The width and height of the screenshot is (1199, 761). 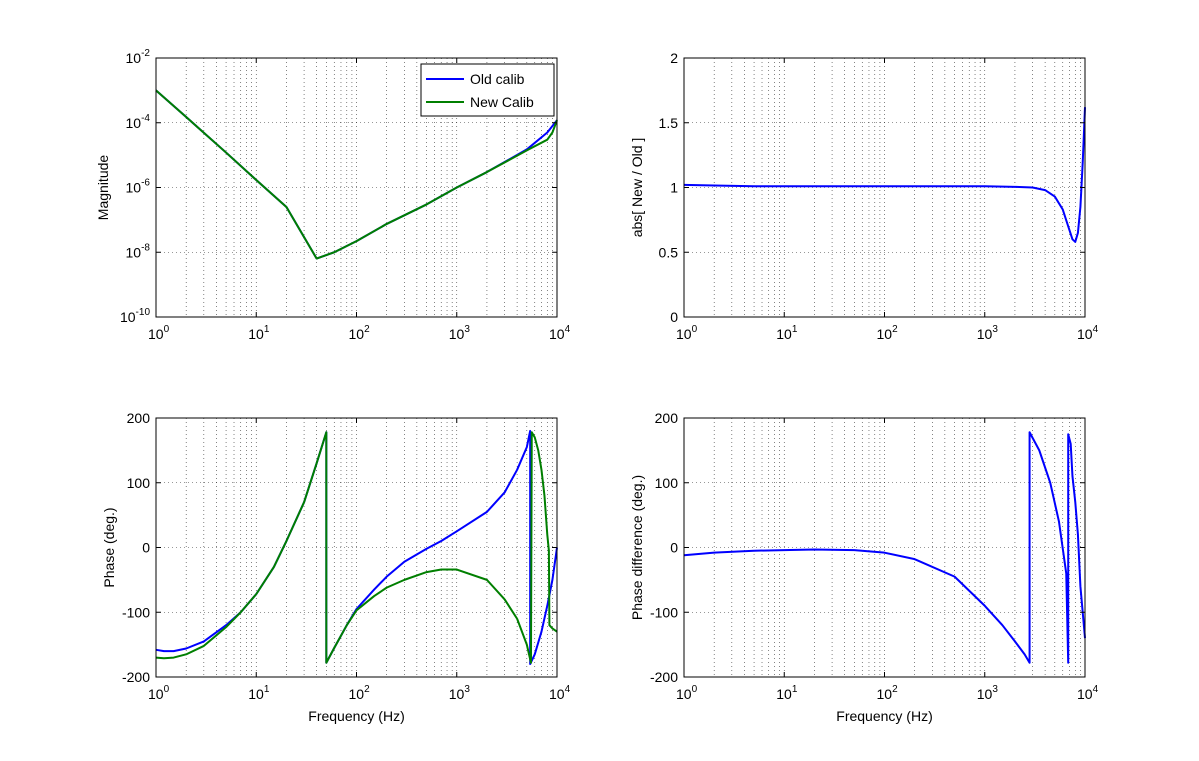 What do you see at coordinates (669, 123) in the screenshot?
I see `y-tick-label: 1.5` at bounding box center [669, 123].